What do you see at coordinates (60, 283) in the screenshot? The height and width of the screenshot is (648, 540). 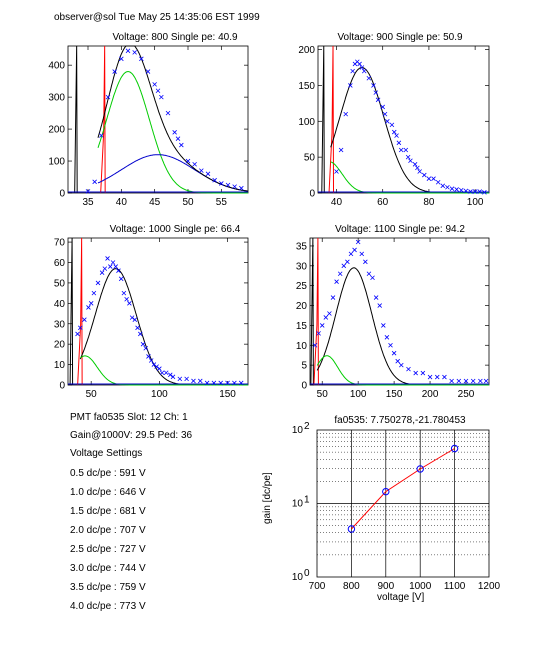 I see `y-tick-label: 50` at bounding box center [60, 283].